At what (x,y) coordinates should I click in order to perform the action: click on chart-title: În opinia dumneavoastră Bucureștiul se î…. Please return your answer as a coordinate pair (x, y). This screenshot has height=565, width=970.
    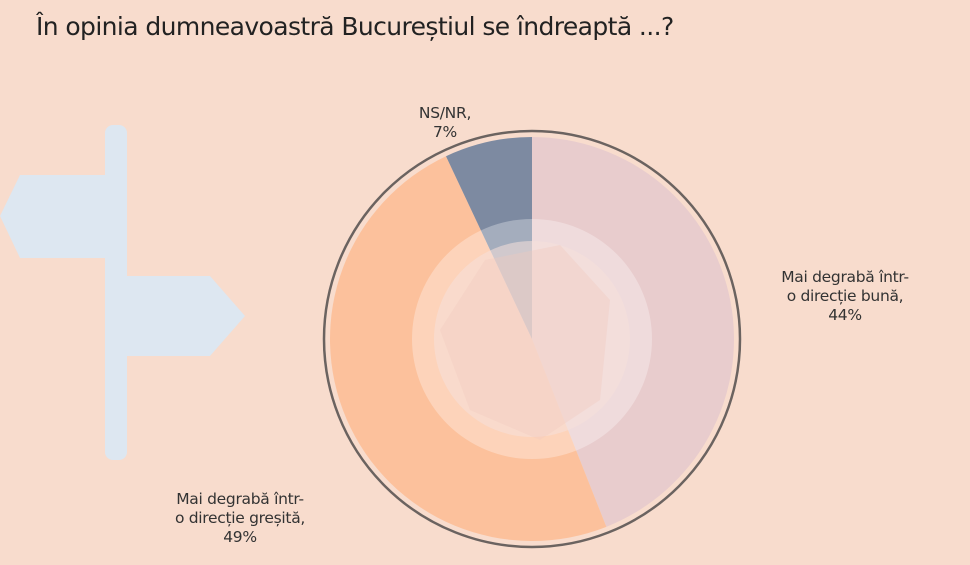
    Looking at the image, I should click on (355, 26).